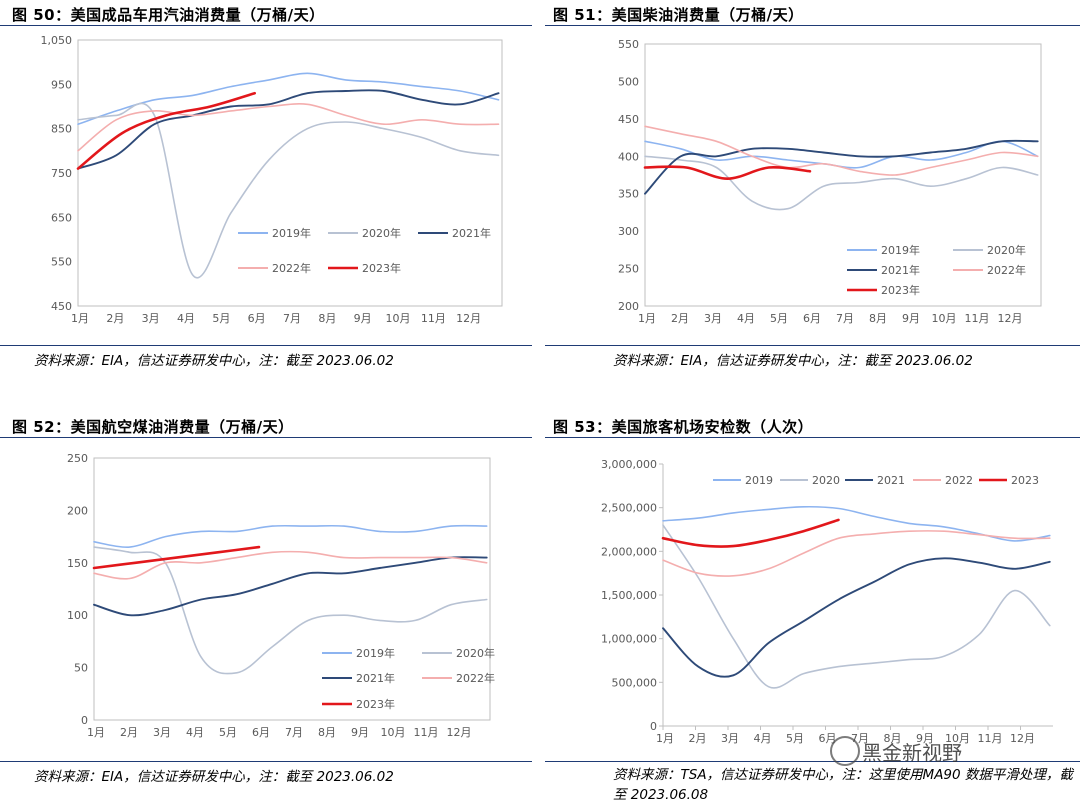 This screenshot has width=1080, height=805. I want to click on legend-label: 2019, so click(759, 480).